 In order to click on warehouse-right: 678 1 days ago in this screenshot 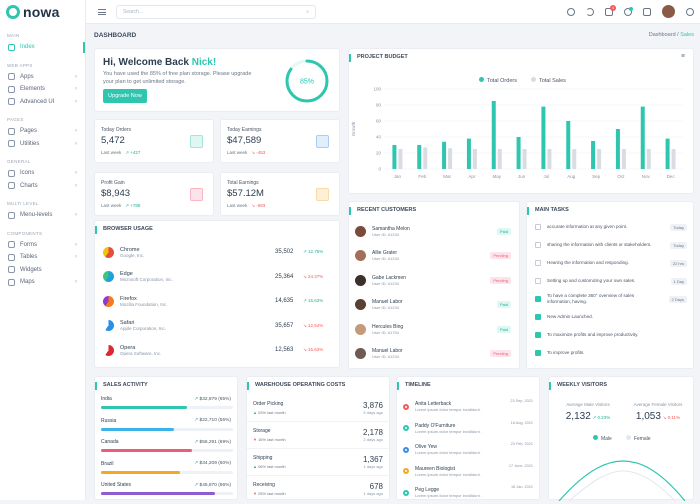, I will do `click(373, 489)`.